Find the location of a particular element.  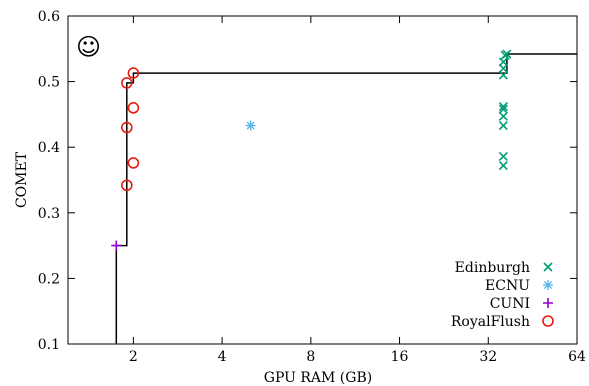

series-cuni is located at coordinates (116, 245).